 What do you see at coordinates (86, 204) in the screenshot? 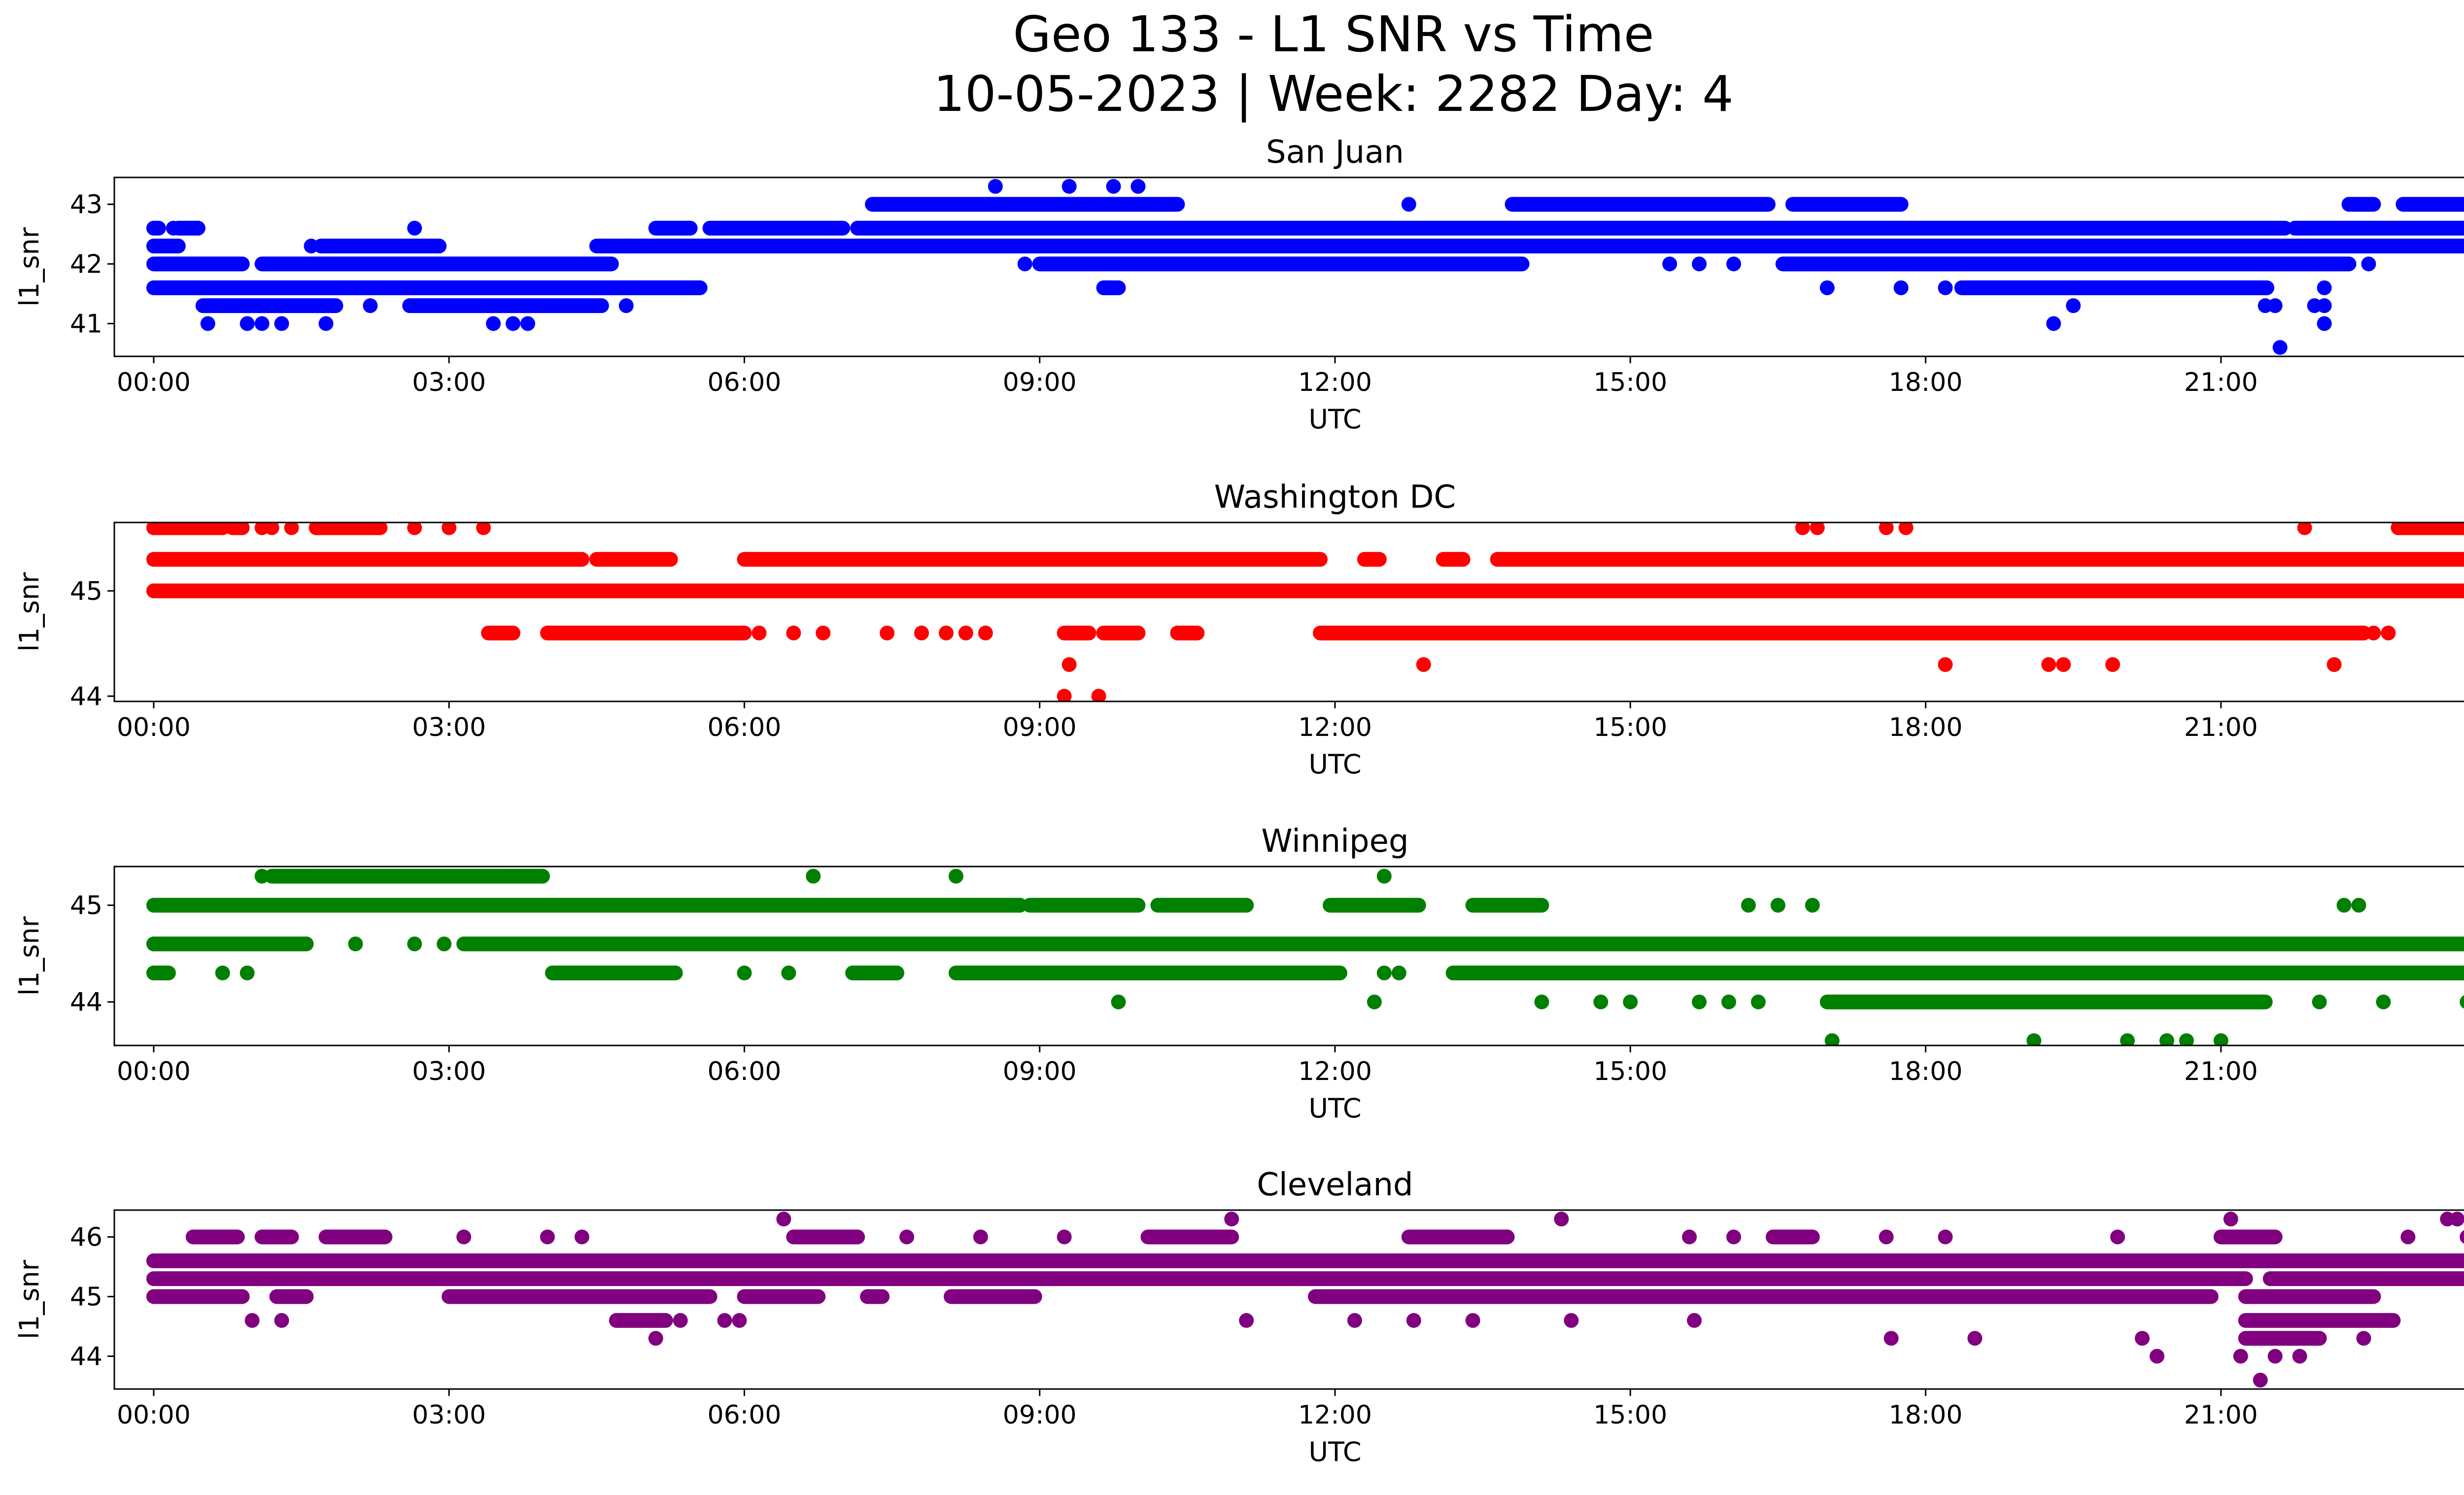
I see `y-tick-label: 43` at bounding box center [86, 204].